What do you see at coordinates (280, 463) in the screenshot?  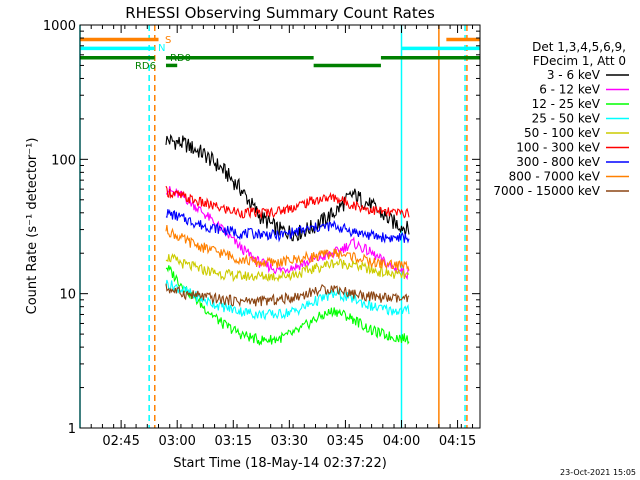 I see `x-axis-label: Start Time (18-May-14 02:37:22)` at bounding box center [280, 463].